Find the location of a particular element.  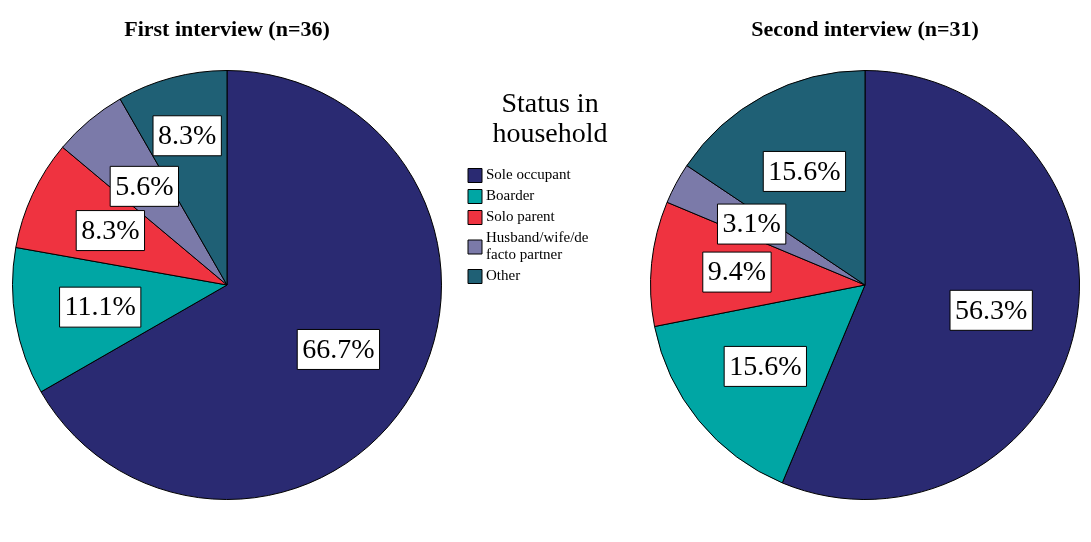

legend-label: Sole occupant is located at coordinates (529, 173).